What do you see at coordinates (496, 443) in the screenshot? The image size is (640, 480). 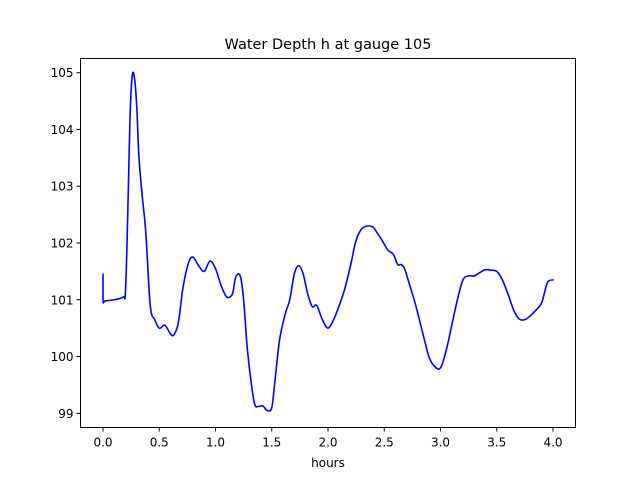 I see `x-tick-label: 3.5` at bounding box center [496, 443].